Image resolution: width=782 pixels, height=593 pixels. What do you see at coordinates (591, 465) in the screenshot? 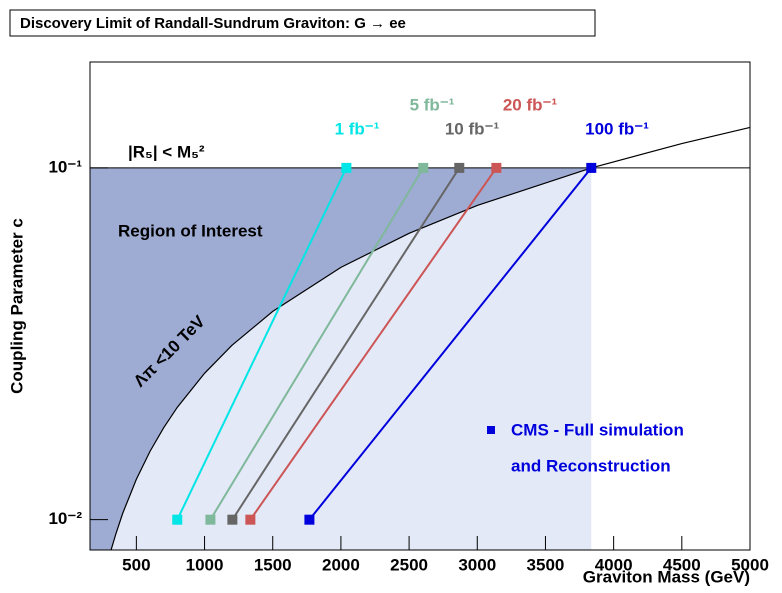
I see `legend-text: and Reconstruction` at bounding box center [591, 465].